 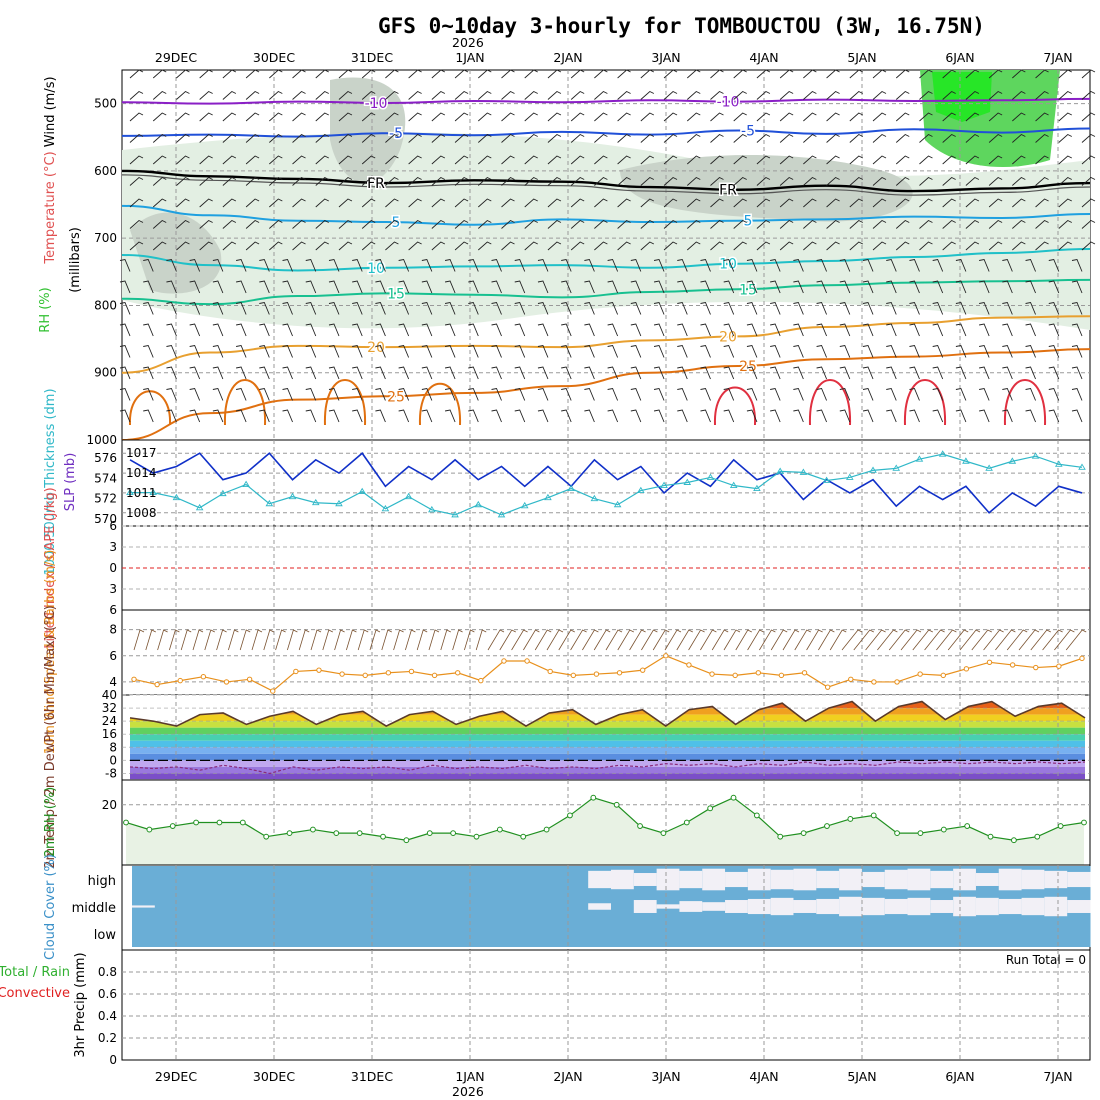 What do you see at coordinates (50, 736) in the screenshot?
I see `temp2m-ylabel: 2m Temp / 2m DewPt (6hr Min/Max) (°C)` at bounding box center [50, 736].